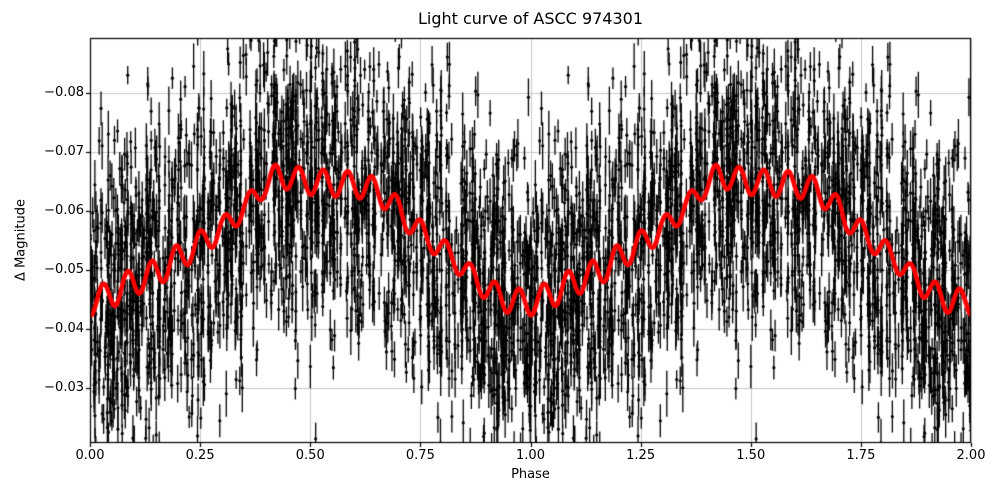  Describe the element at coordinates (200, 455) in the screenshot. I see `x-tick-label: 0.25` at that location.